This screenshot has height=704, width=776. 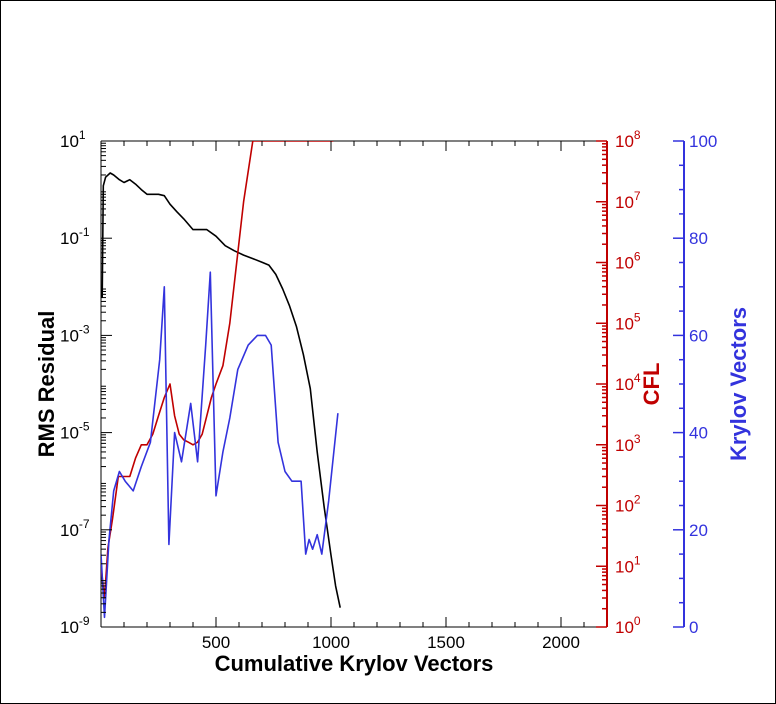 What do you see at coordinates (628, 382) in the screenshot?
I see `cfl-tick-label: 10⁴` at bounding box center [628, 382].